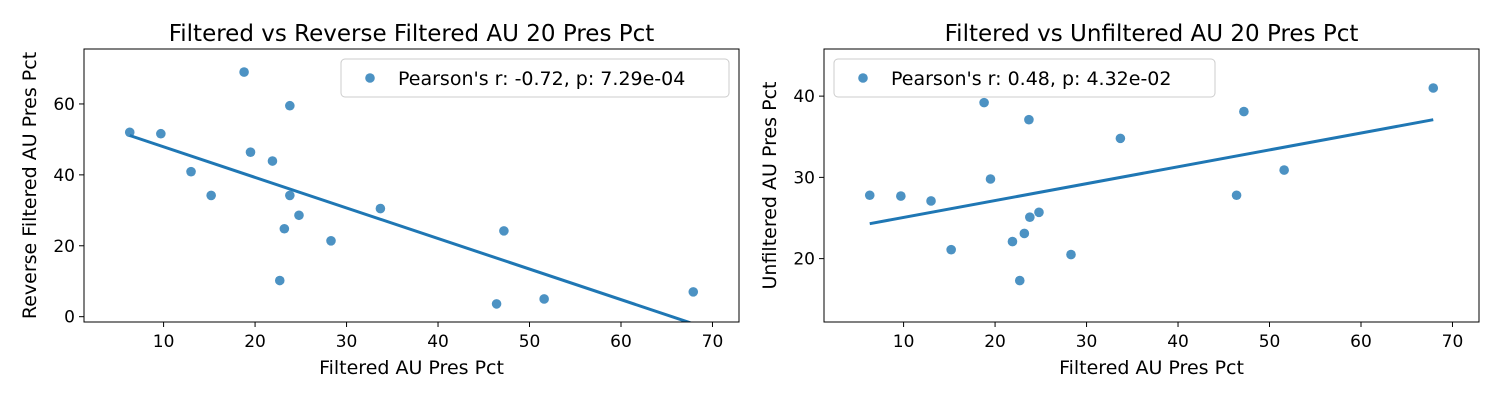 Image resolution: width=1500 pixels, height=400 pixels. What do you see at coordinates (1031, 79) in the screenshot?
I see `legend-label: Pearson's r: 0.48, p: 4.32e-02` at bounding box center [1031, 79].